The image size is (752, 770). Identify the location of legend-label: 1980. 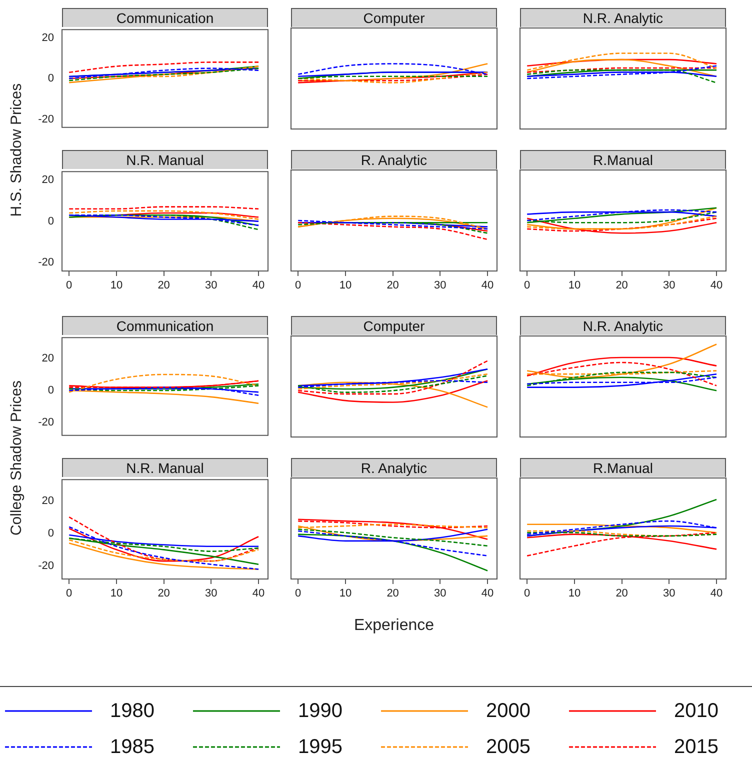
(132, 711).